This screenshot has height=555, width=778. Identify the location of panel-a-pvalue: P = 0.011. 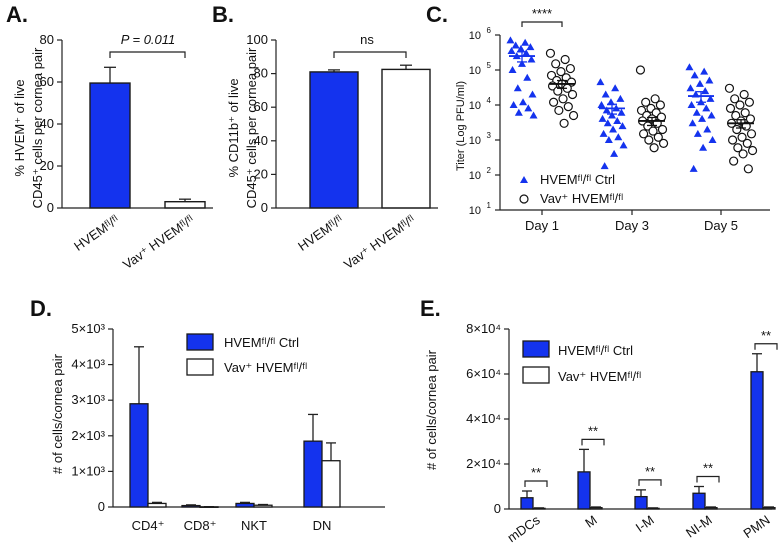
(148, 39).